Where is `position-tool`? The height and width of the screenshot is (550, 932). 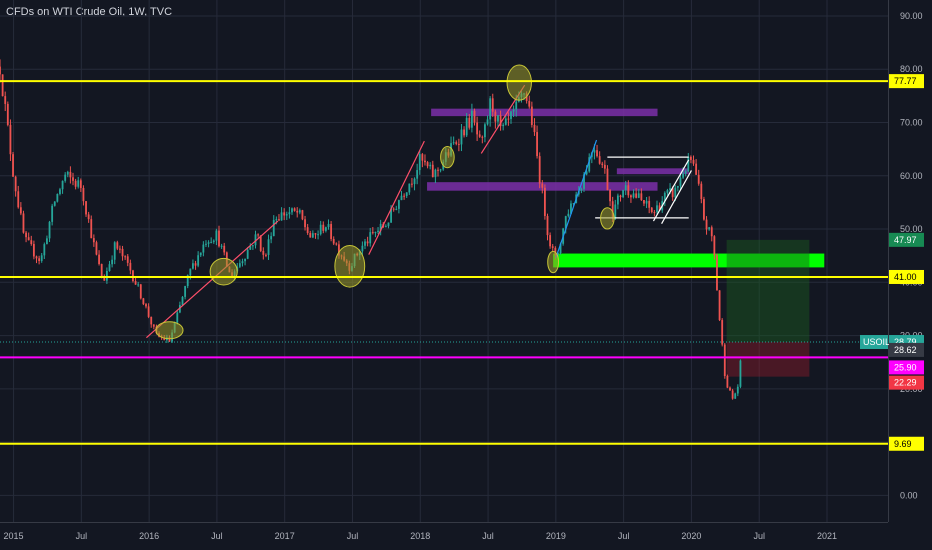
position-tool is located at coordinates (768, 308).